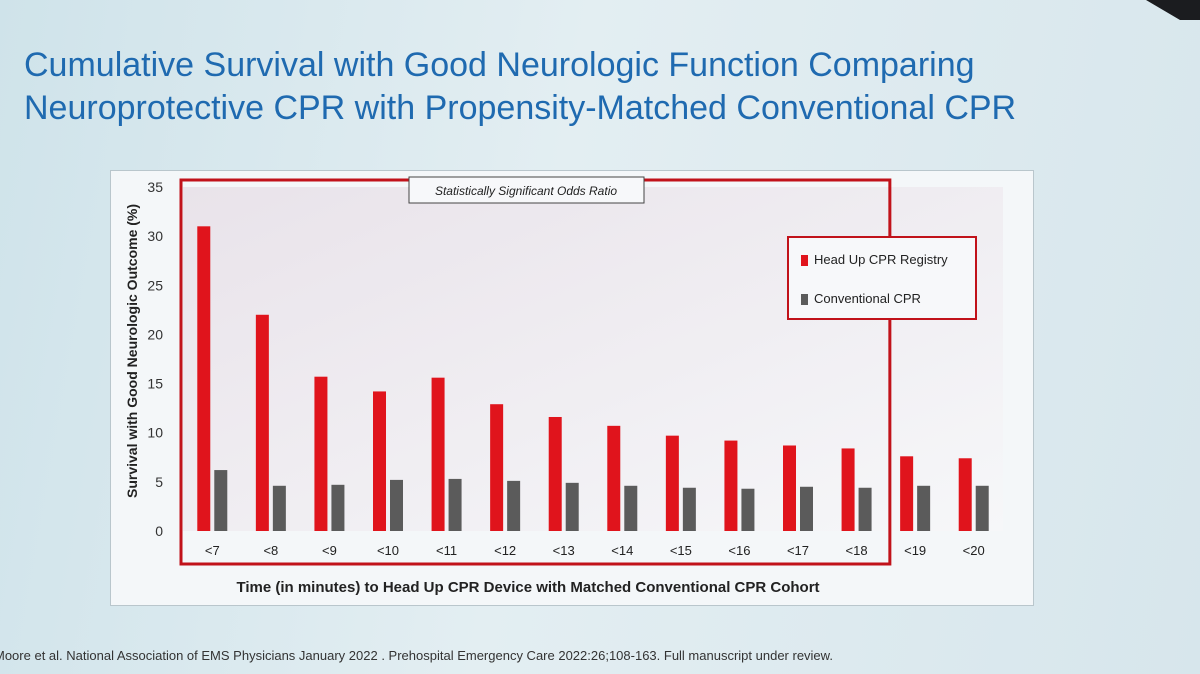 The width and height of the screenshot is (1200, 674). I want to click on x-tick-label: <19, so click(915, 550).